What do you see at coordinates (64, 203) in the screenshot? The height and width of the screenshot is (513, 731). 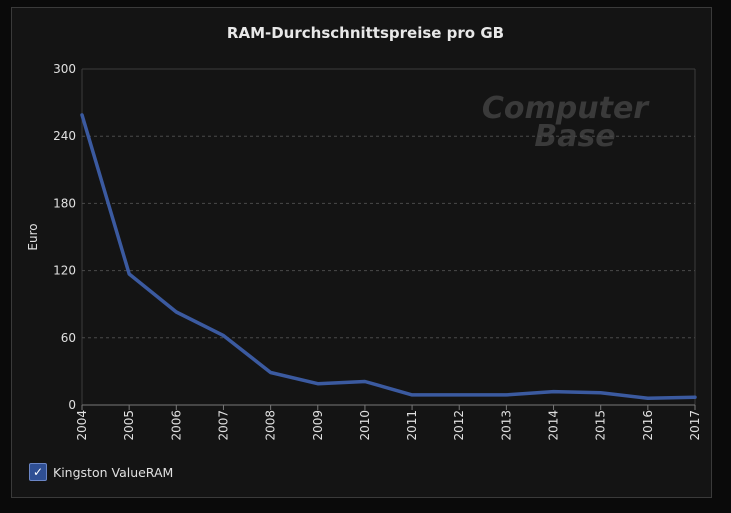 I see `y-tick-label: 180` at bounding box center [64, 203].